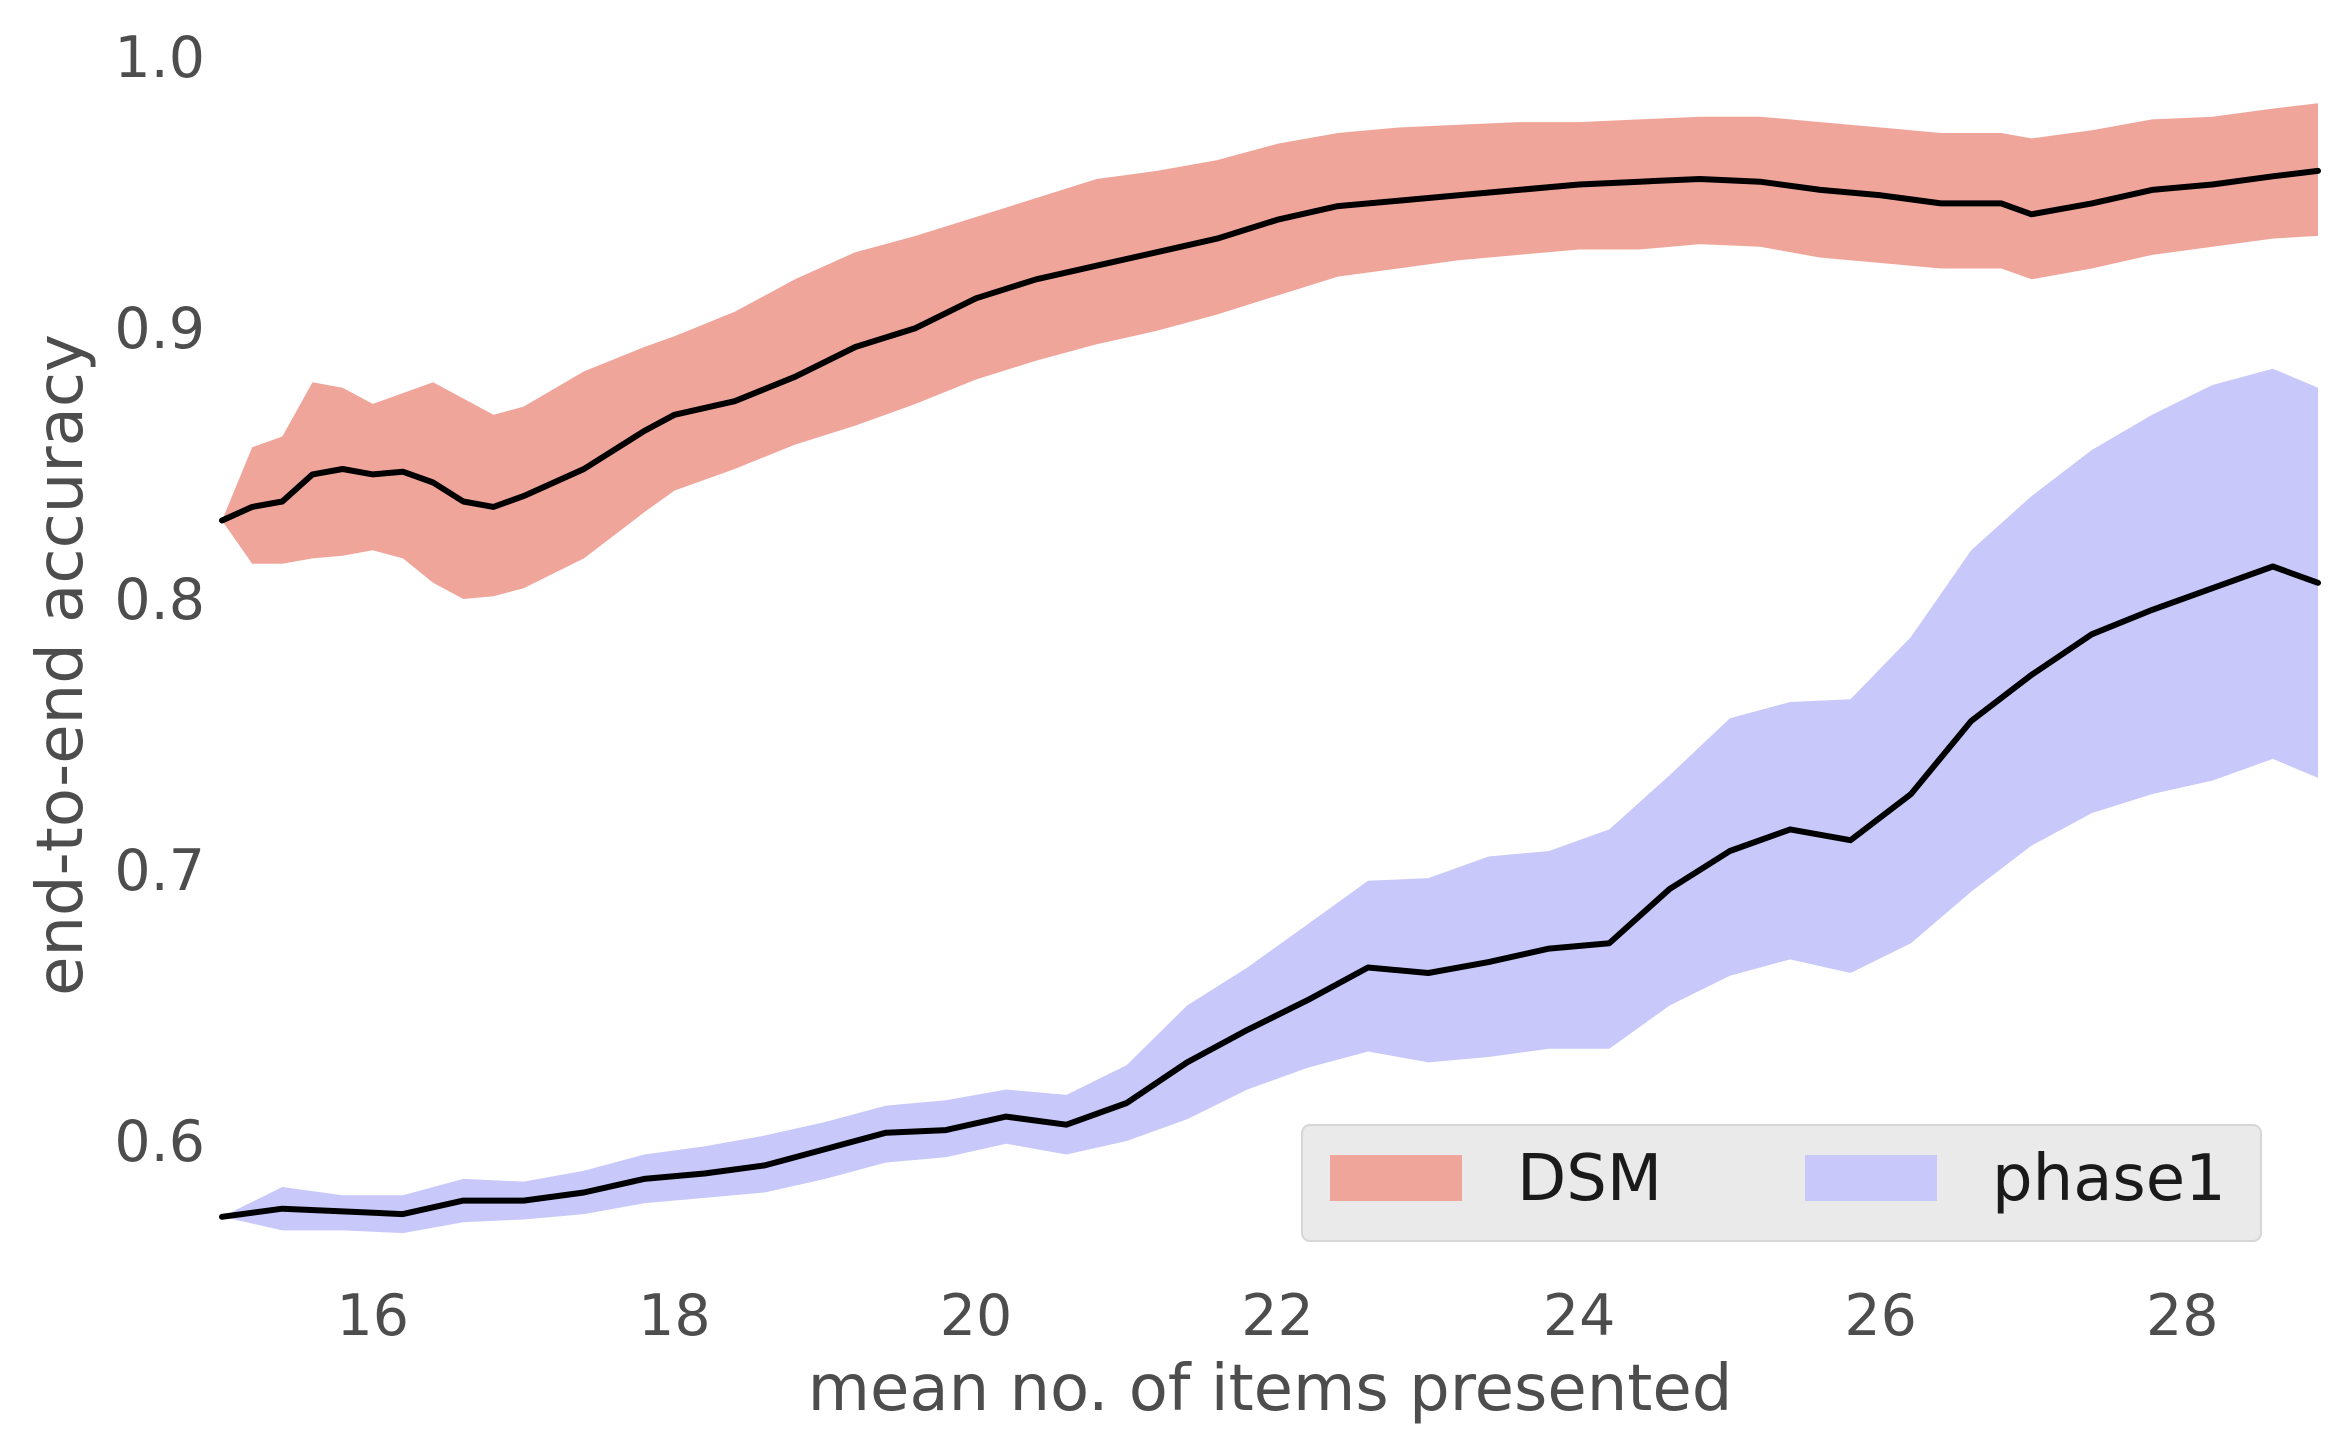 The width and height of the screenshot is (2336, 1449). Describe the element at coordinates (159, 1142) in the screenshot. I see `y-tick-label: 0.6` at that location.